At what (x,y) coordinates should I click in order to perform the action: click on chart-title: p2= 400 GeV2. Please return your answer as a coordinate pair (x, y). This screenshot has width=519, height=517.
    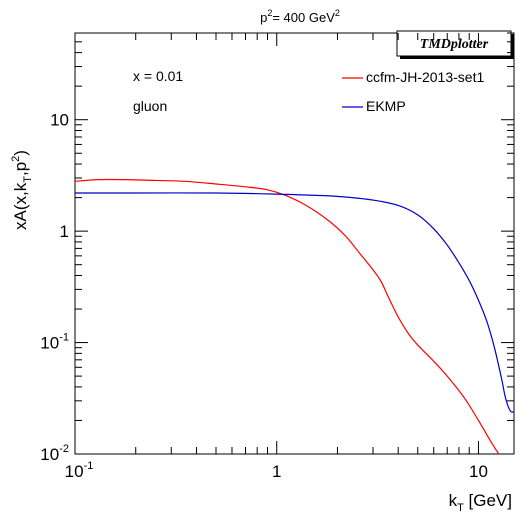
    Looking at the image, I should click on (300, 16).